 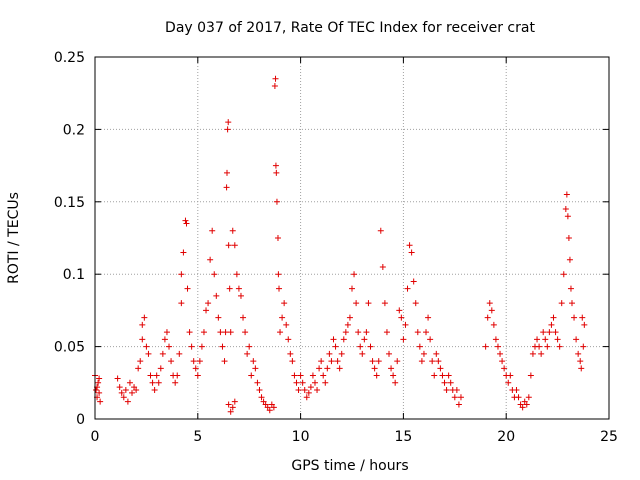 What do you see at coordinates (69, 203) in the screenshot?
I see `y-tick-label: 0.15` at bounding box center [69, 203].